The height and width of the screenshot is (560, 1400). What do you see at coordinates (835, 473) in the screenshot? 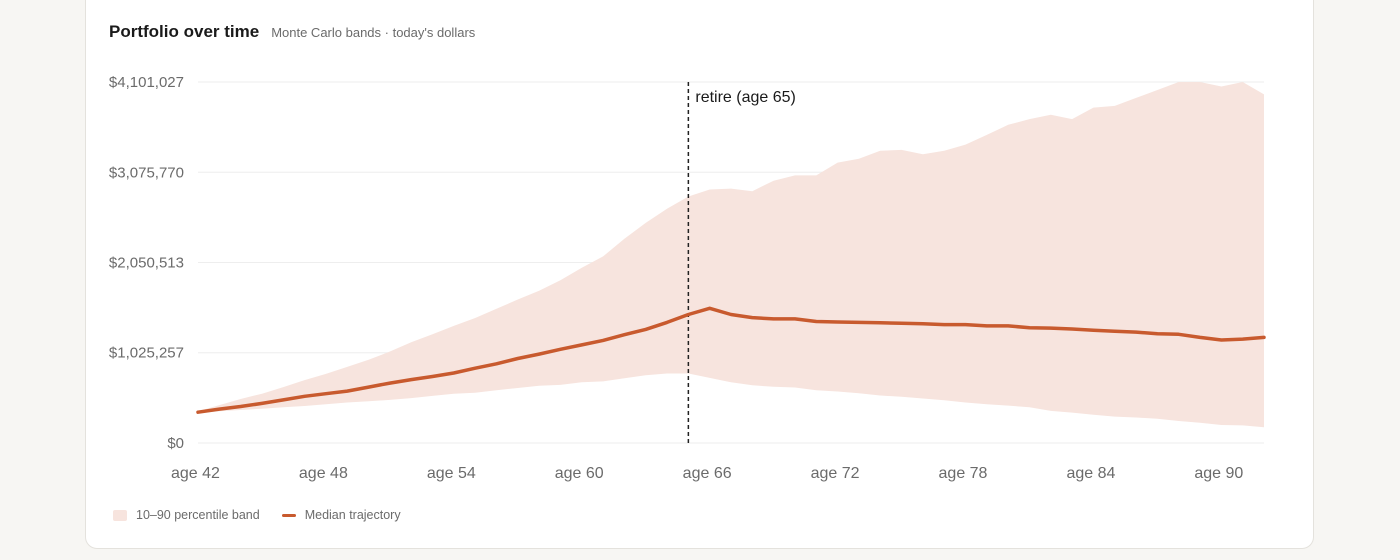
I see `x-tick-label-5: age 72` at bounding box center [835, 473].